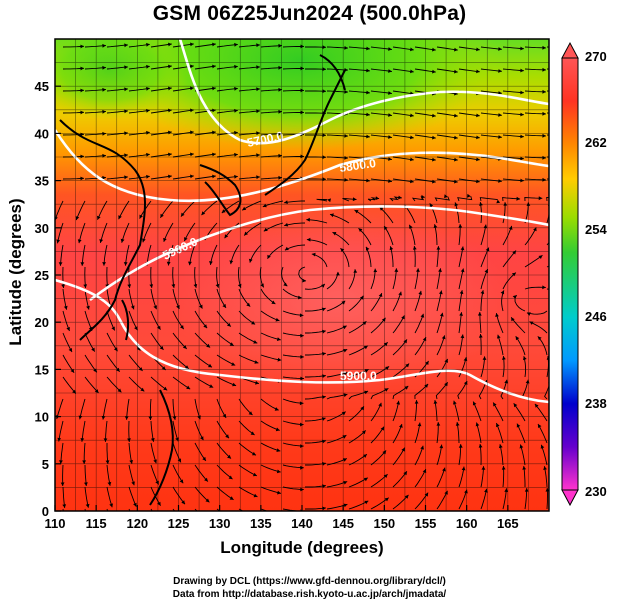  Describe the element at coordinates (42, 275) in the screenshot. I see `y-tick-label: 25` at that location.